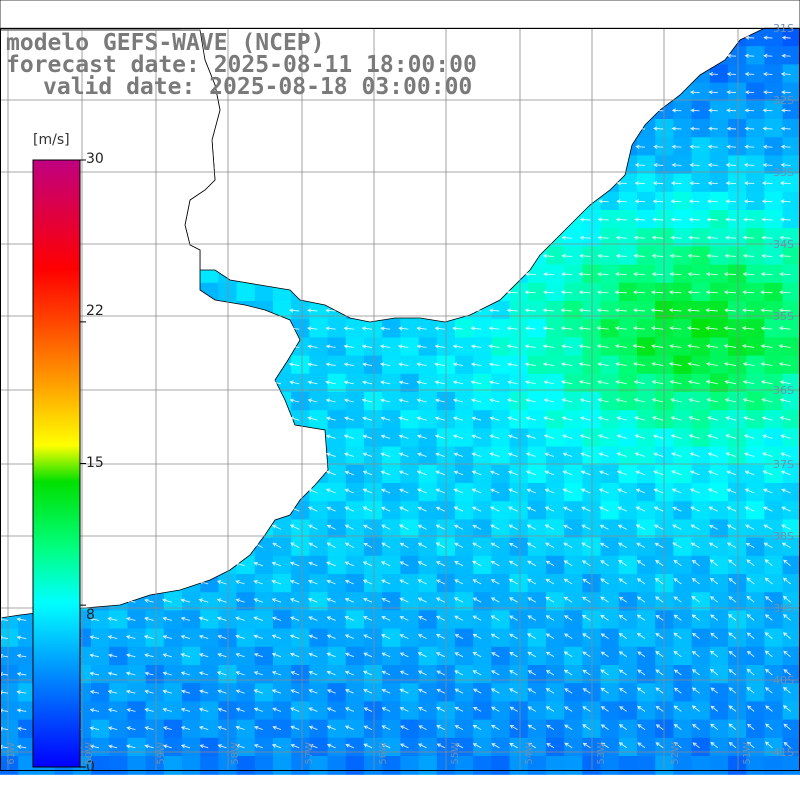  Describe the element at coordinates (383, 753) in the screenshot. I see `lon-label: 56W` at that location.